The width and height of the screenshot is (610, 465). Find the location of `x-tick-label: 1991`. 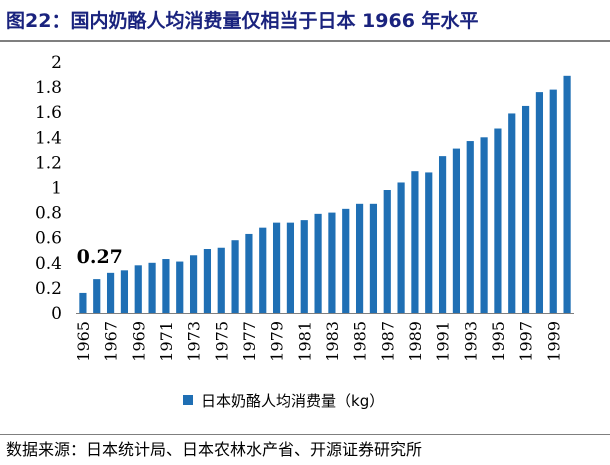

x-tick-label: 1991 is located at coordinates (443, 341).